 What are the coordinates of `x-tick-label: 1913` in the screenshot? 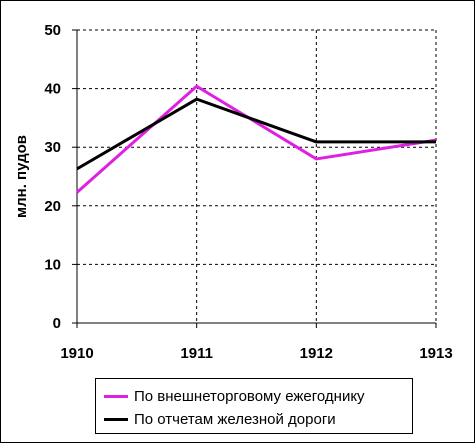 It's located at (435, 353).